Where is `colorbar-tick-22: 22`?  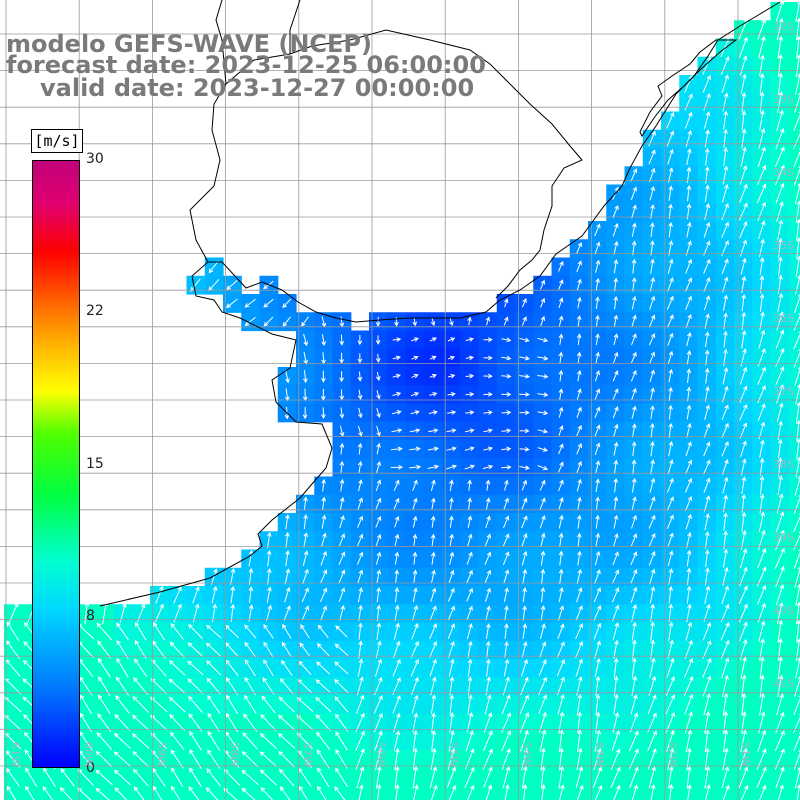 colorbar-tick-22: 22 is located at coordinates (95, 311).